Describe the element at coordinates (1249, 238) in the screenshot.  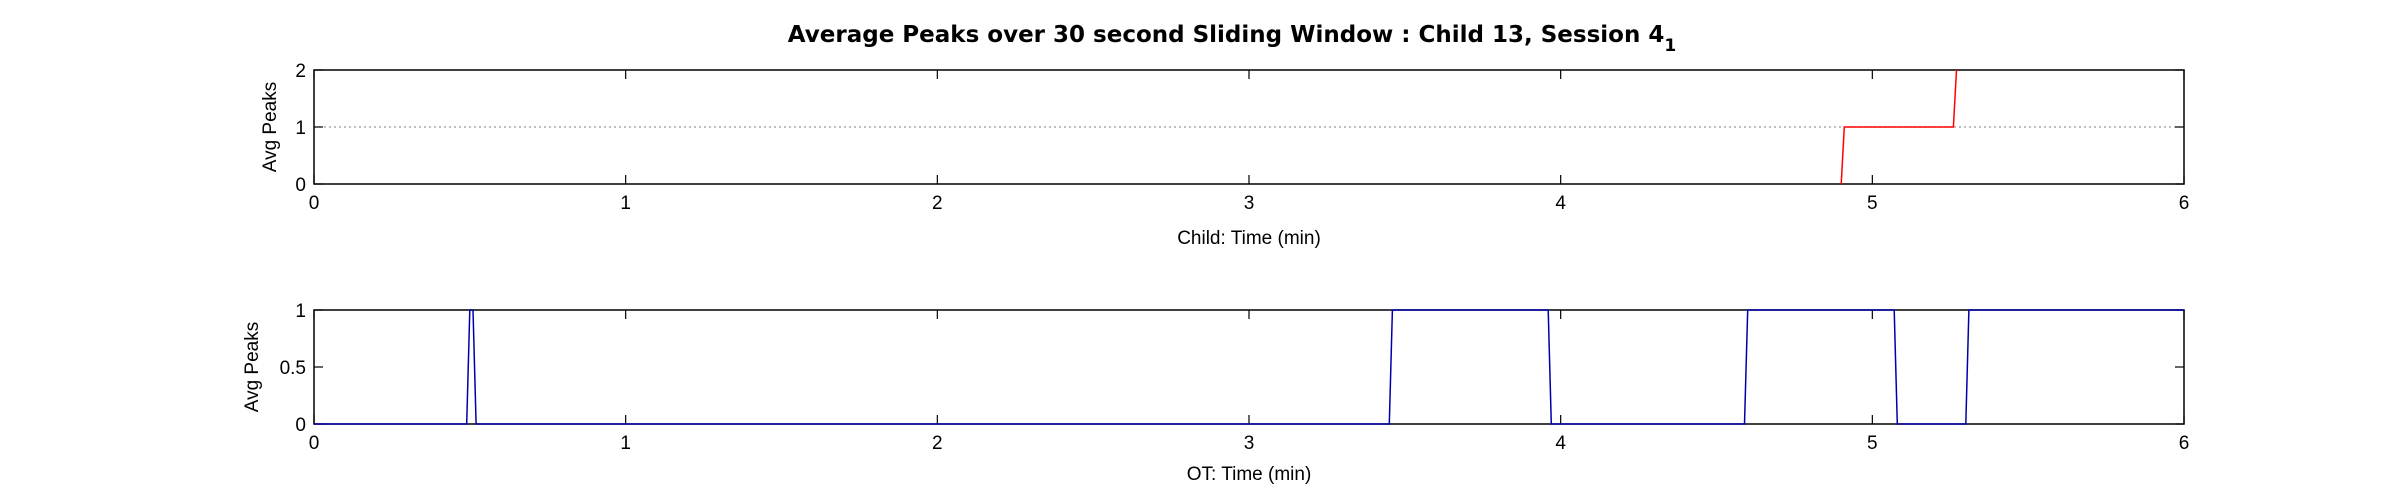
I see `x-axis-label: Child: Time (min)` at that location.